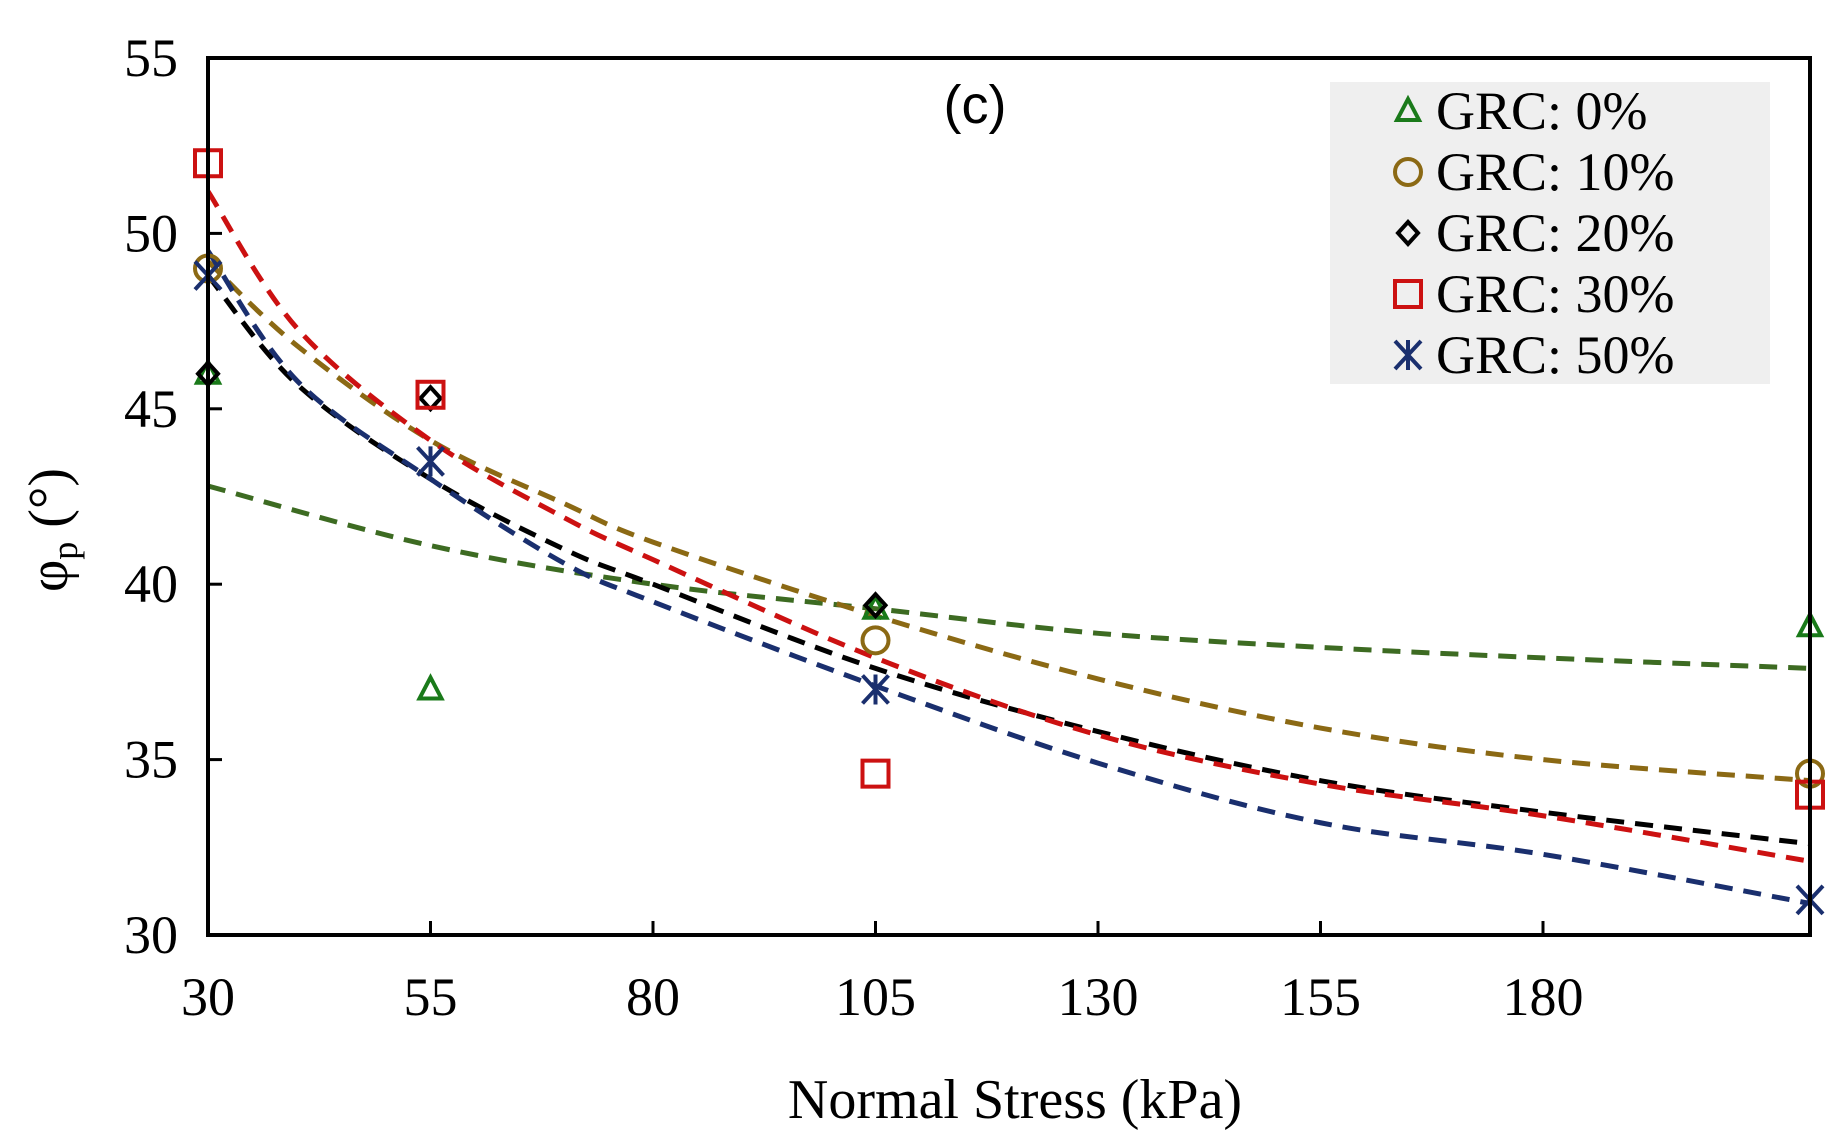 Image resolution: width=1843 pixels, height=1140 pixels. I want to click on y-tick-label-30: 30, so click(151, 935).